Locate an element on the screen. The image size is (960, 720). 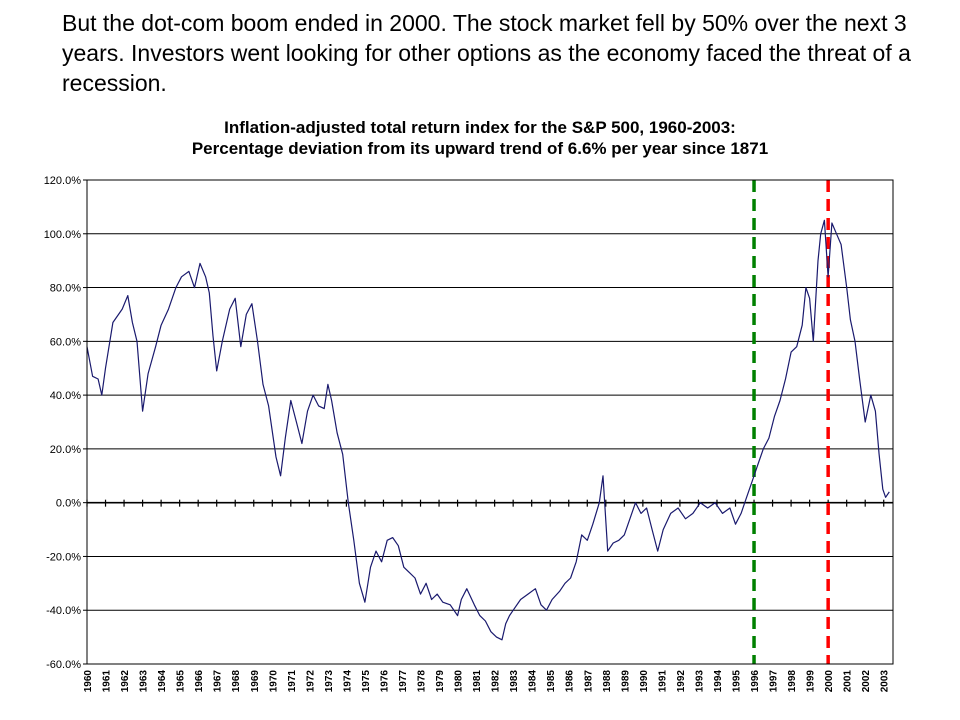
x-tick-label: 2001 is located at coordinates (848, 681).